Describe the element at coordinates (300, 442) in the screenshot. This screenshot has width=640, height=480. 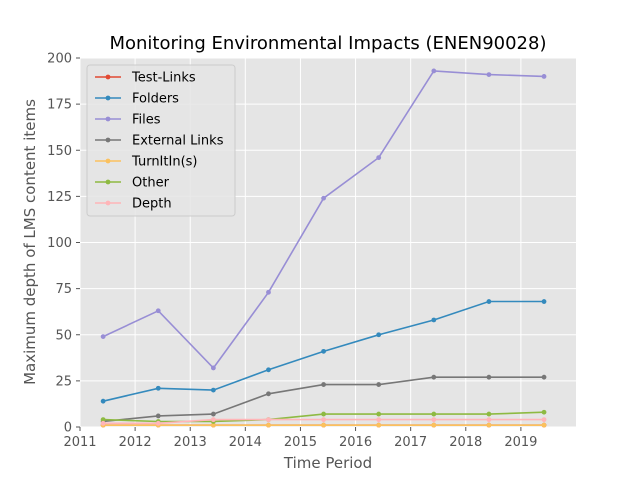
I see `x-tick-label: 2015` at that location.